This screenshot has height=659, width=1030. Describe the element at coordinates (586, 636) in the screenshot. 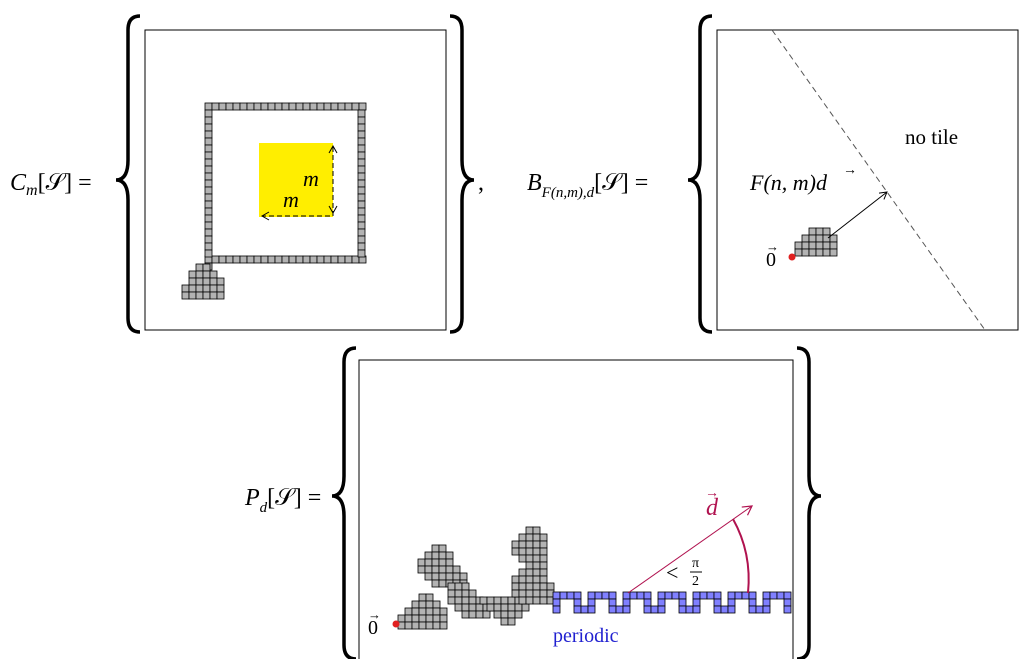

I see `p-periodic-label: periodic` at that location.